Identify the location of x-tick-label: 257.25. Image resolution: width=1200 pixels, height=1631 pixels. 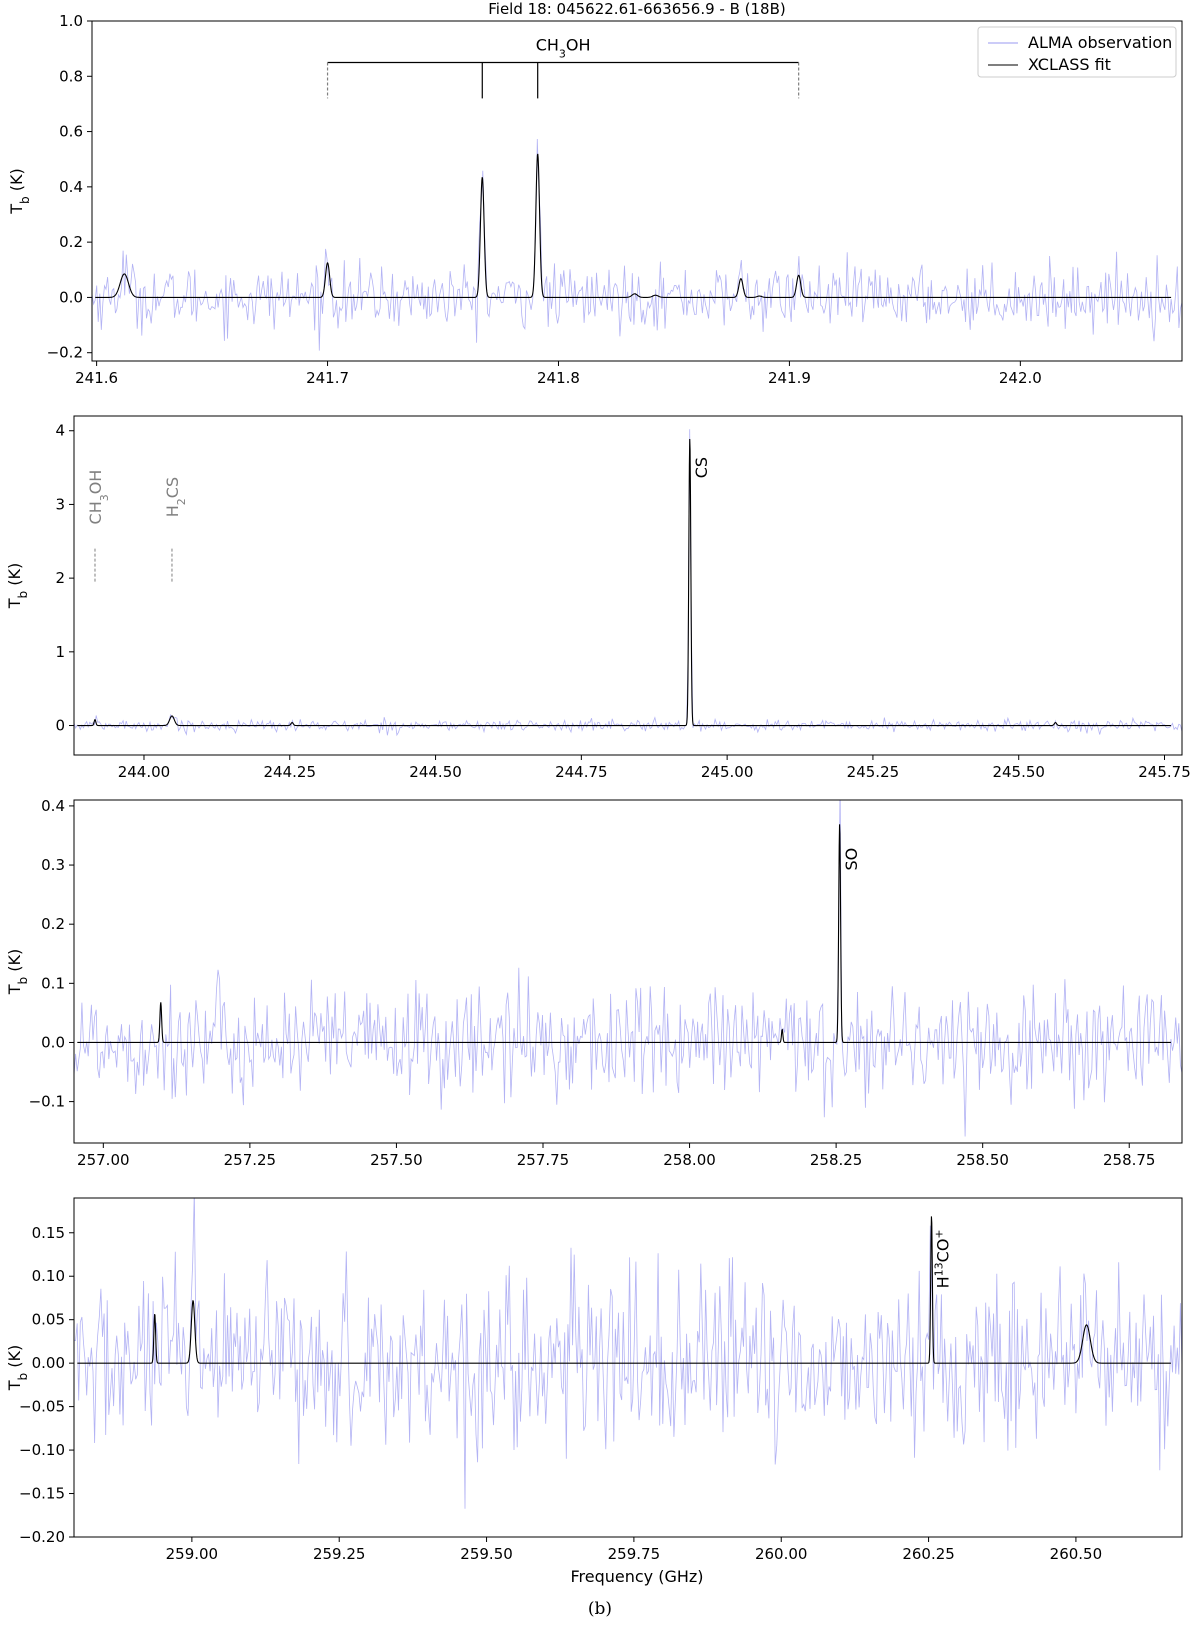
(250, 1160).